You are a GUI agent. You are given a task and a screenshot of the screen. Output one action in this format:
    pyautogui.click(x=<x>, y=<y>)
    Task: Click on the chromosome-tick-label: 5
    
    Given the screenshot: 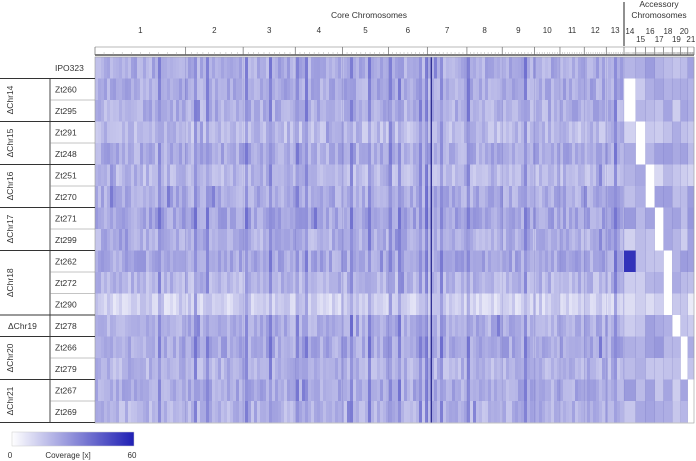 What is the action you would take?
    pyautogui.click(x=365, y=30)
    